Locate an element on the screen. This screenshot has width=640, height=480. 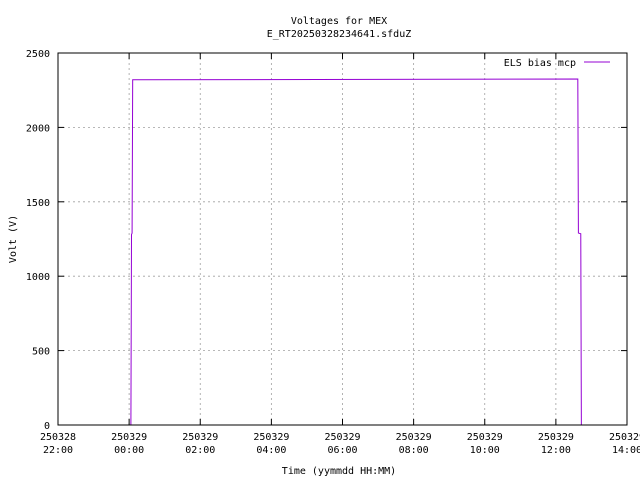
legend-label: ELS bias mcp is located at coordinates (540, 63).